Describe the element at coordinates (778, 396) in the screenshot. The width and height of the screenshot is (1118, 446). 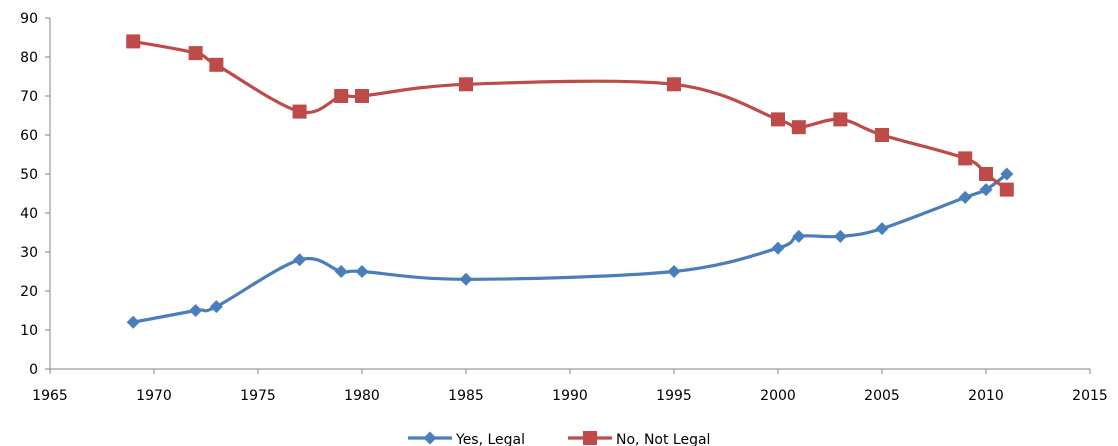
I see `x-tick-label: 2000` at that location.